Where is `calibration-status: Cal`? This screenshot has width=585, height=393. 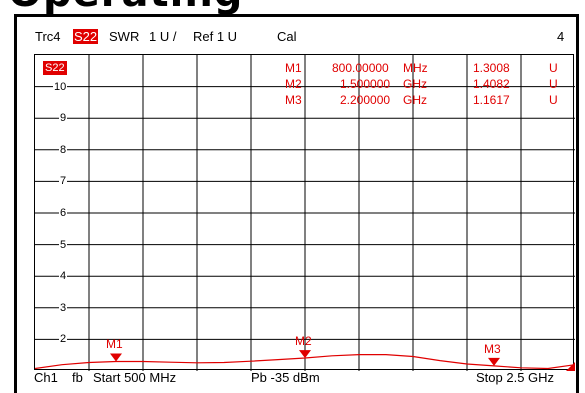 calibration-status: Cal is located at coordinates (287, 36).